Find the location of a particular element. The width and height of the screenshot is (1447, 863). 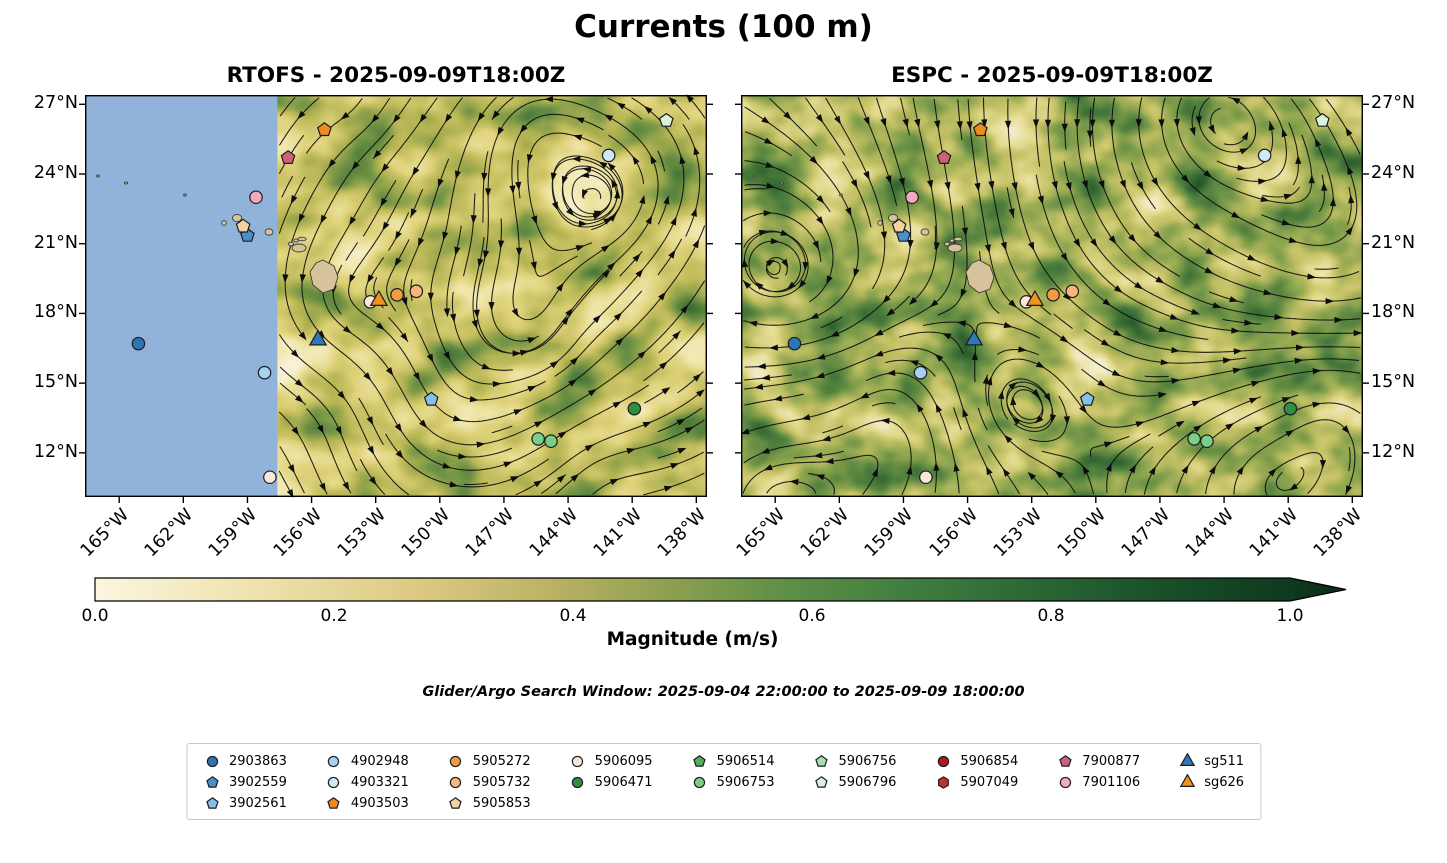

legend-item: 5906753 is located at coordinates (732, 782).